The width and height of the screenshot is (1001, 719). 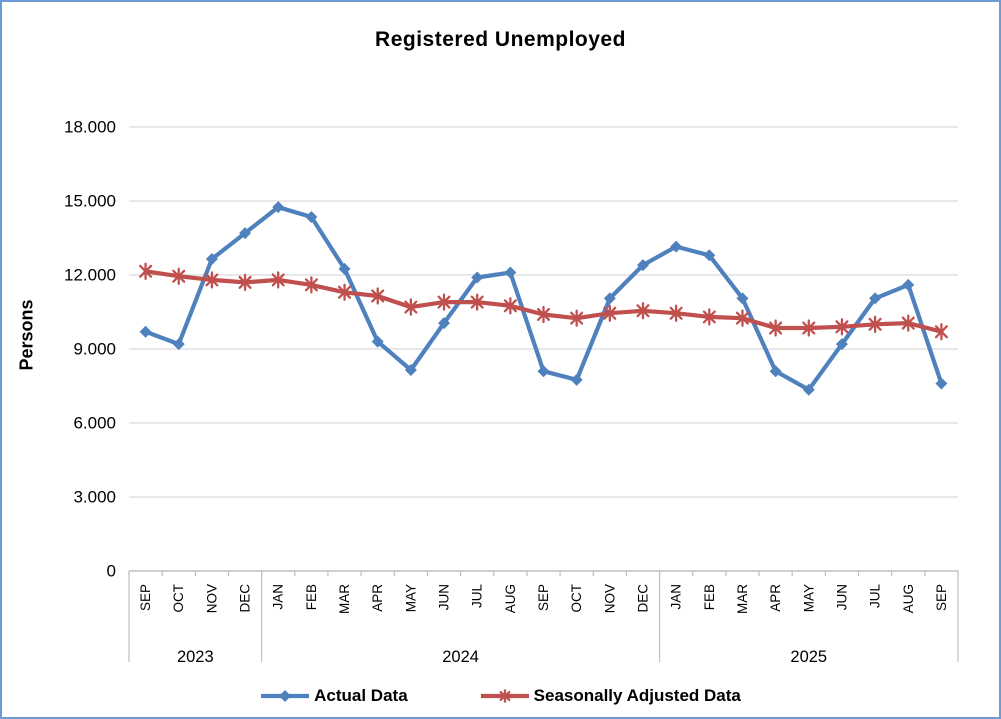 I want to click on legend-item-seasonally-adjusted: Seasonally Adjusted Data, so click(x=610, y=696).